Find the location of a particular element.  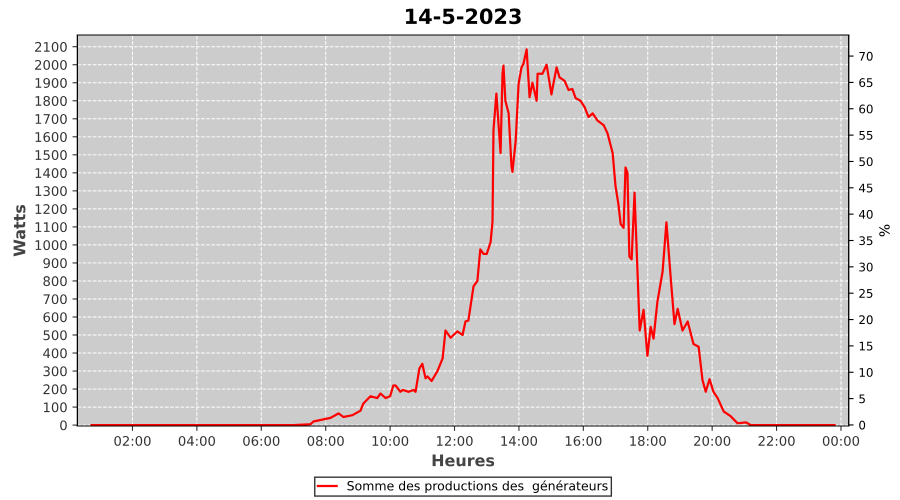

x-tick-label: 02:00 is located at coordinates (132, 441).